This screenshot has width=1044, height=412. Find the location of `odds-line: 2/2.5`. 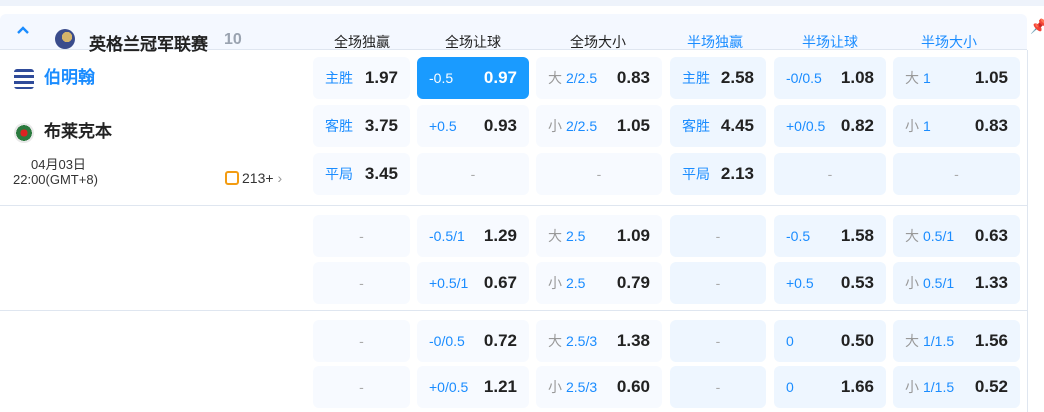

odds-line: 2/2.5 is located at coordinates (582, 126).